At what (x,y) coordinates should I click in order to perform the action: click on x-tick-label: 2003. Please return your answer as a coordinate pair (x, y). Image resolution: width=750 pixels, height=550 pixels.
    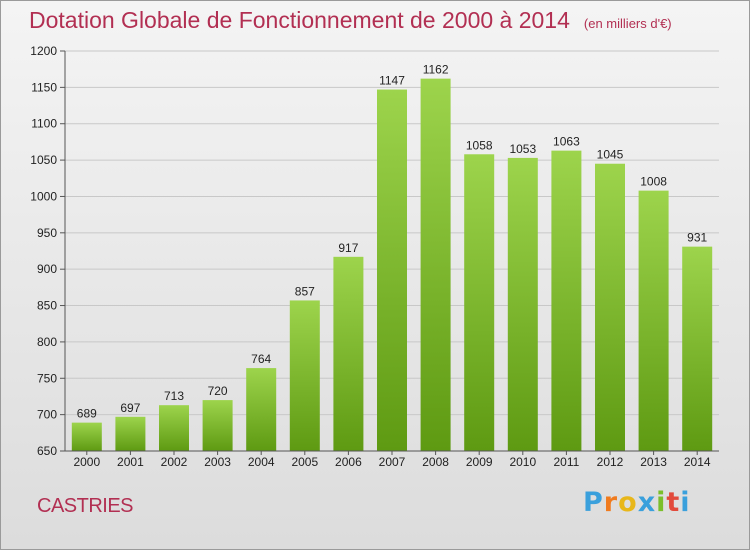
    Looking at the image, I should click on (217, 462).